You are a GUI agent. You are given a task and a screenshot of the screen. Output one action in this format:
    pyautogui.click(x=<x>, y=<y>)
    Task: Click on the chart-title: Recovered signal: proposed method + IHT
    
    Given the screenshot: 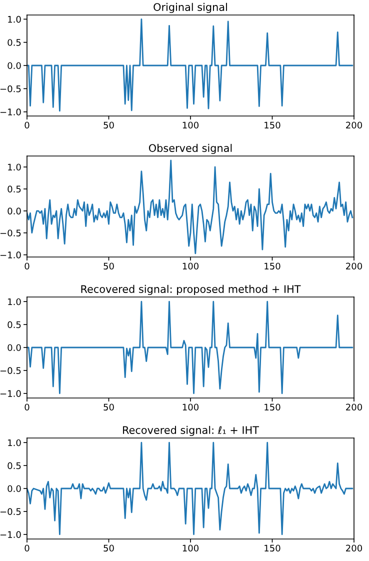 What is the action you would take?
    pyautogui.click(x=191, y=289)
    